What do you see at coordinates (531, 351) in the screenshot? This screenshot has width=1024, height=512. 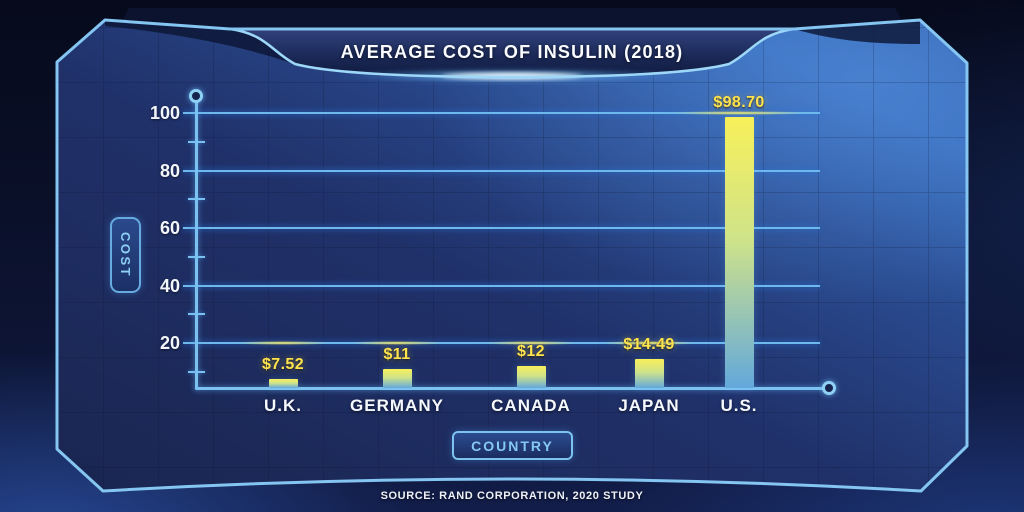 I see `bar-value-canada: $12` at bounding box center [531, 351].